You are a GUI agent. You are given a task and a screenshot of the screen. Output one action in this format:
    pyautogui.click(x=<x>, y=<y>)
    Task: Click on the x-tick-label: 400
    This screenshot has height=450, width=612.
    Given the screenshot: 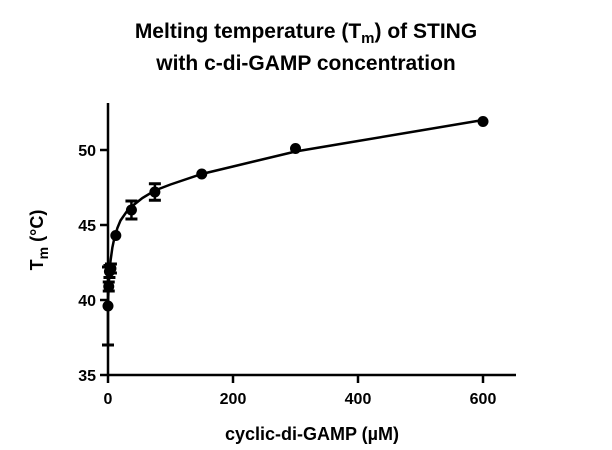 What is the action you would take?
    pyautogui.click(x=358, y=399)
    